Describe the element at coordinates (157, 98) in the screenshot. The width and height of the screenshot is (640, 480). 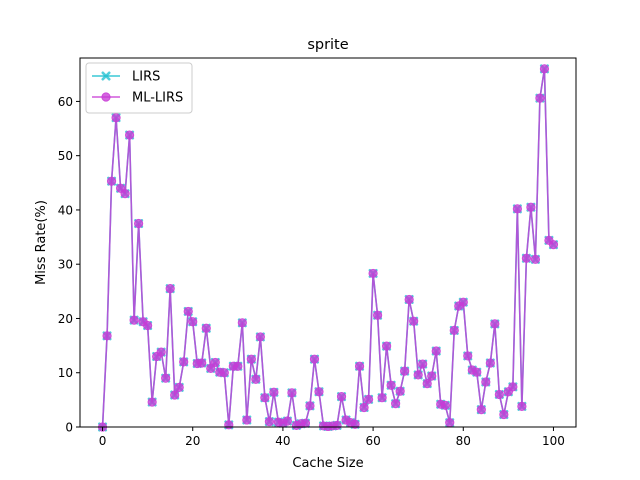
I see `legend-label-ml-lirs: ML-LIRS` at that location.